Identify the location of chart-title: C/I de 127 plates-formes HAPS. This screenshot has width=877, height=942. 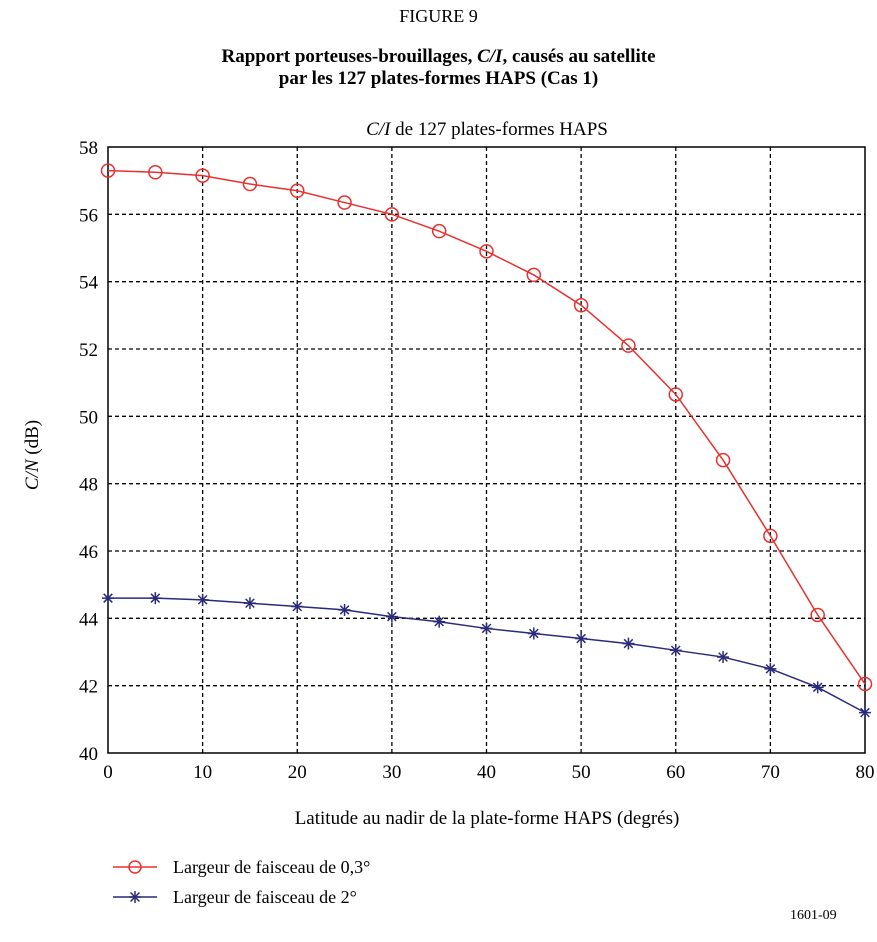
(487, 129).